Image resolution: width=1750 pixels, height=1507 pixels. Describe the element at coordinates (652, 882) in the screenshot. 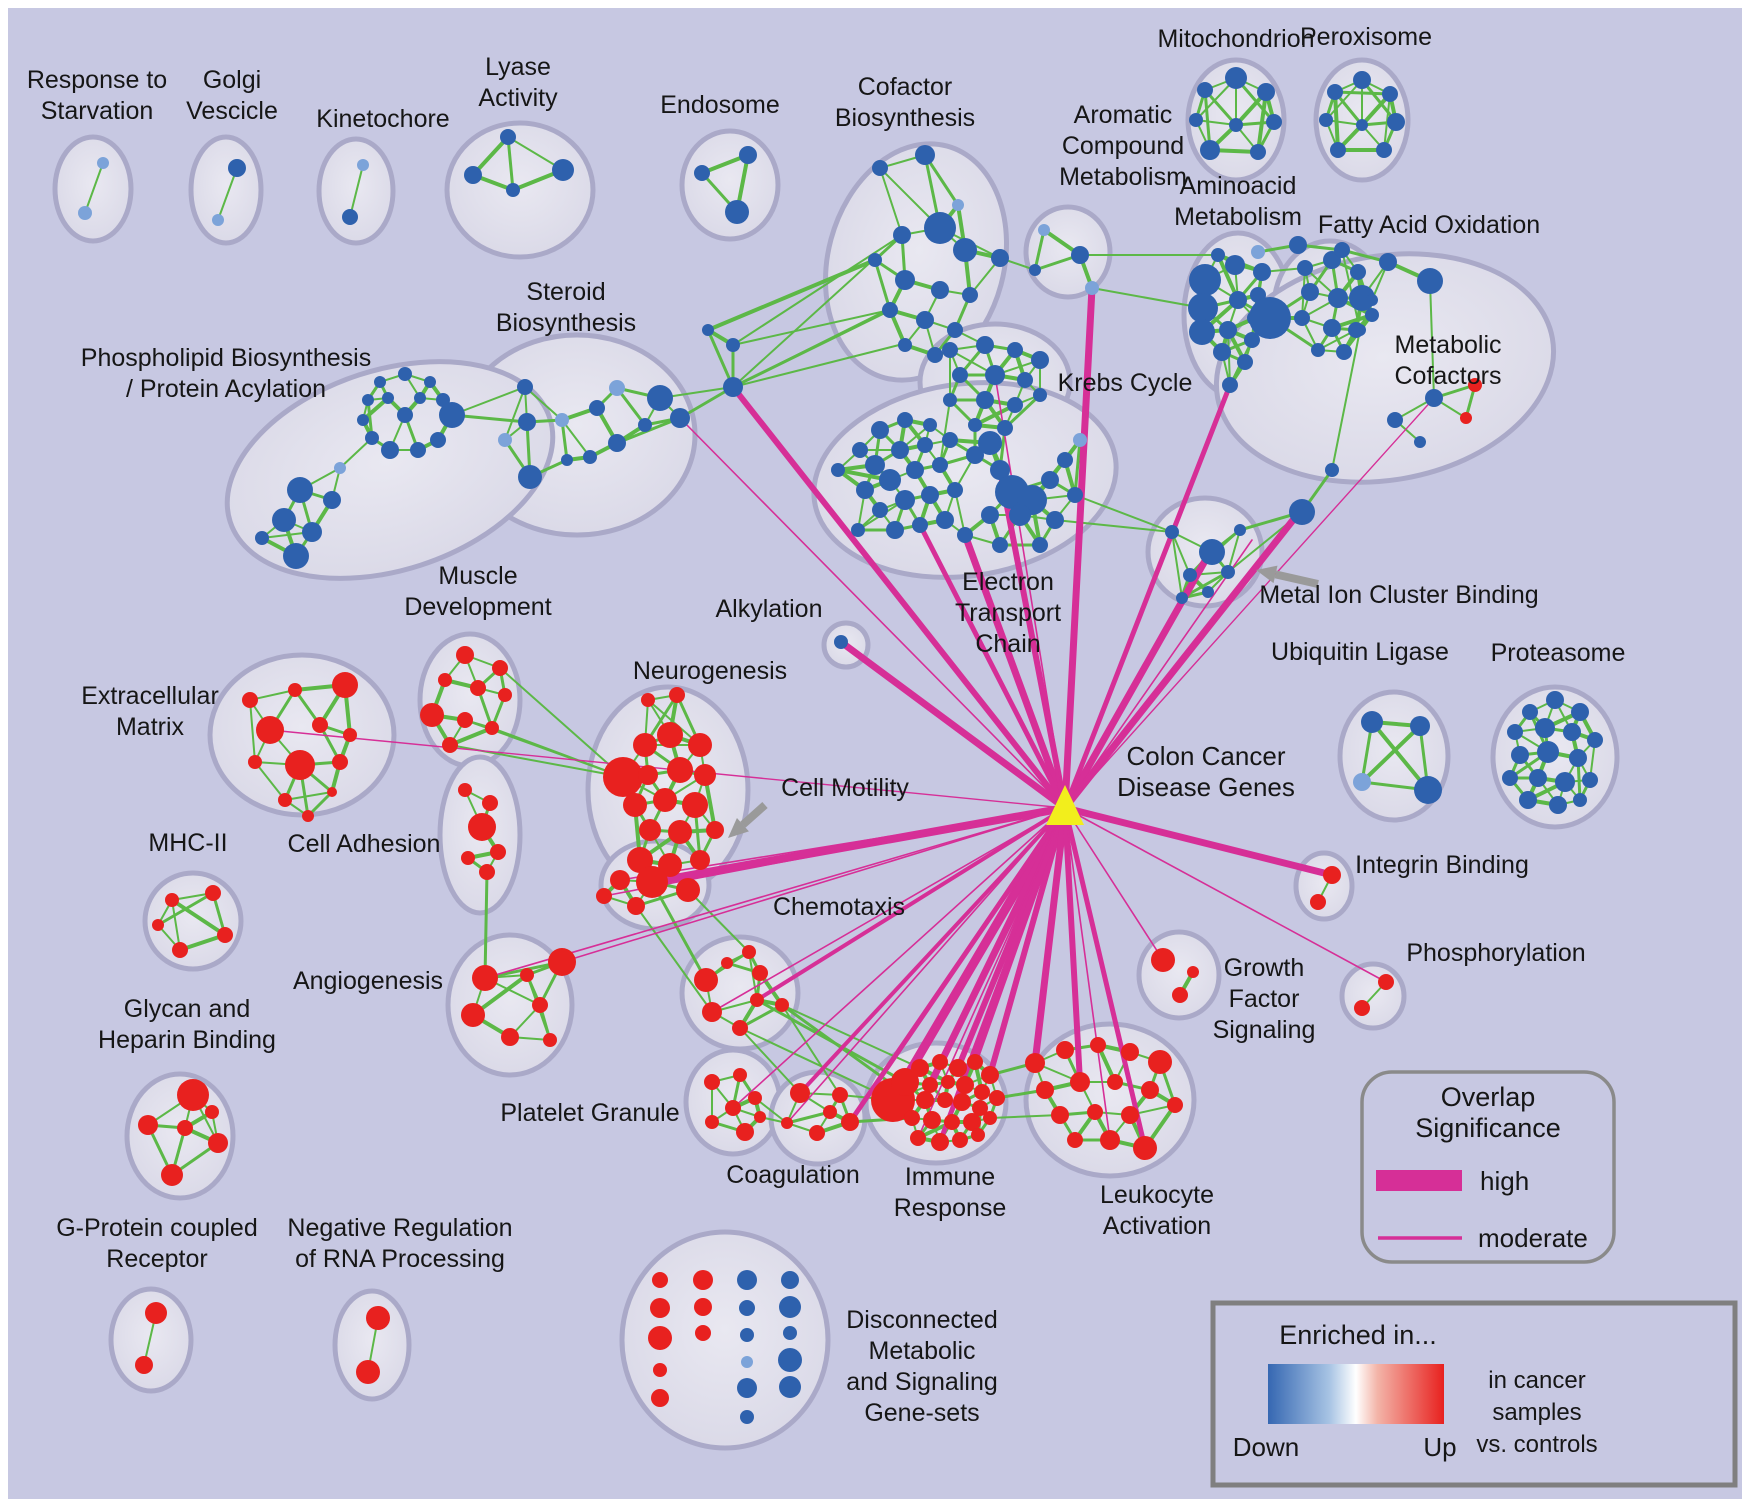

I see `gene-set-node-cell-motility` at that location.